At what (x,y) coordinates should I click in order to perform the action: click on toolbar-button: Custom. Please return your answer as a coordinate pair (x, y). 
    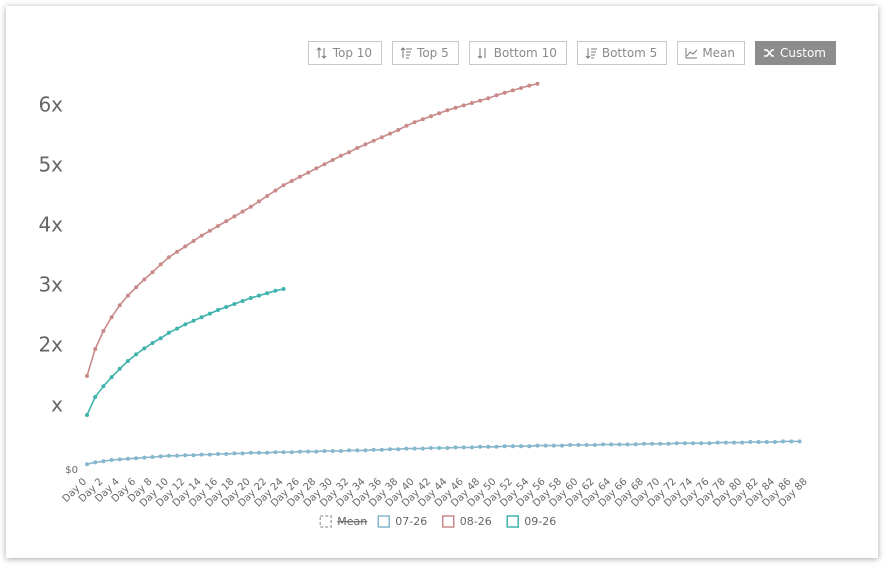
    Looking at the image, I should click on (795, 53).